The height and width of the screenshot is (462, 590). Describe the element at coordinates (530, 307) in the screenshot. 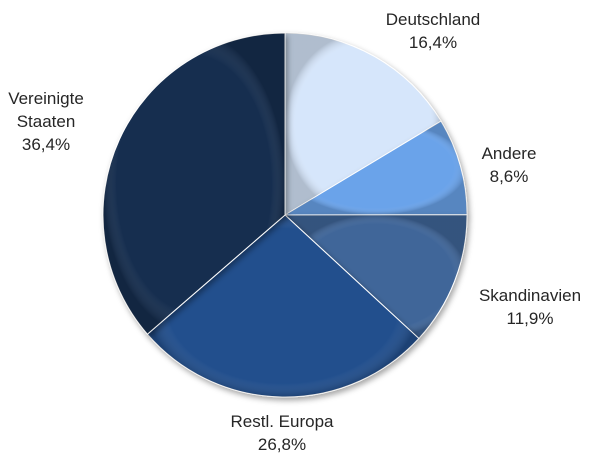

I see `slice-label-2: Skandinavien 11,9%` at that location.